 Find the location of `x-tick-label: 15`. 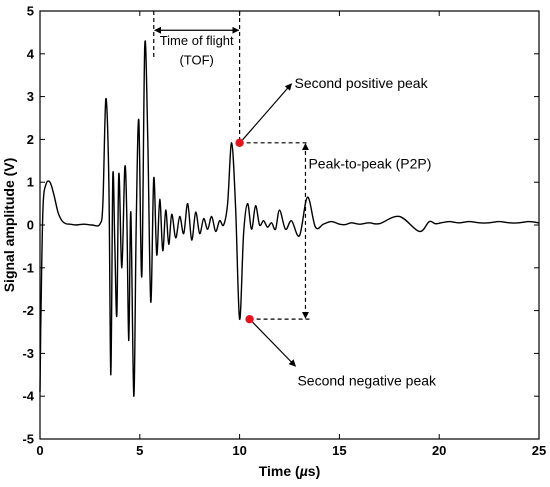

x-tick-label: 15 is located at coordinates (339, 450).